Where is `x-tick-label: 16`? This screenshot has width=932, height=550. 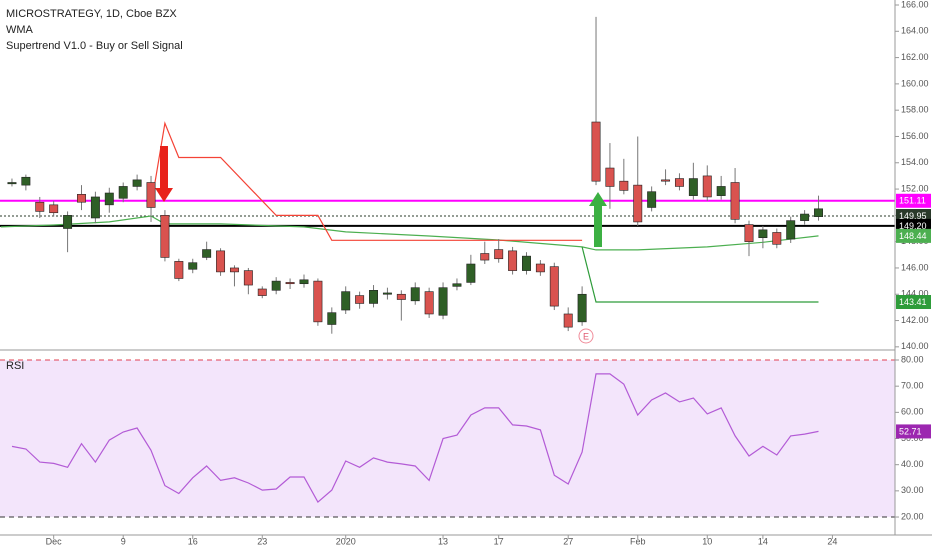
x-tick-label: 16 is located at coordinates (193, 541).